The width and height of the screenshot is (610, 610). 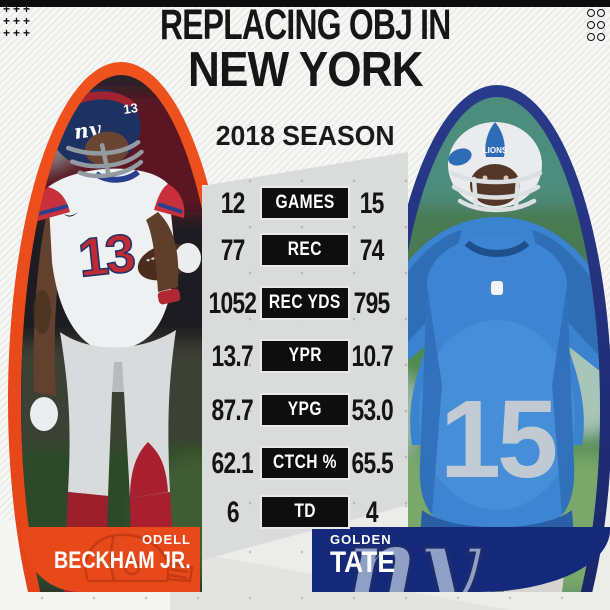 I want to click on stat-label-box: YPR, so click(x=305, y=356).